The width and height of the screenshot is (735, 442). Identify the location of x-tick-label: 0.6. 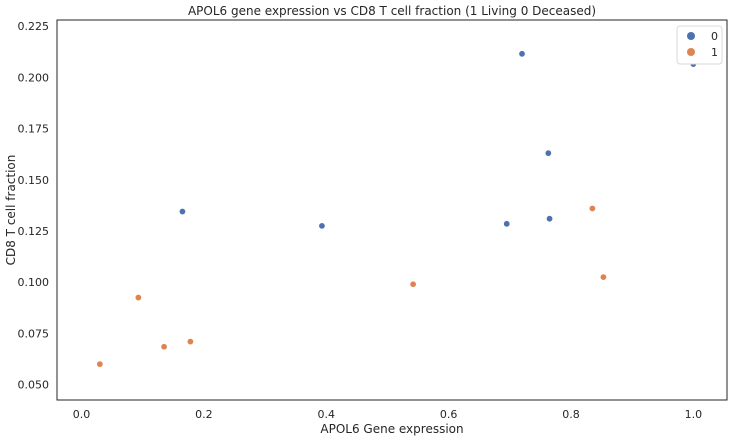
(449, 414).